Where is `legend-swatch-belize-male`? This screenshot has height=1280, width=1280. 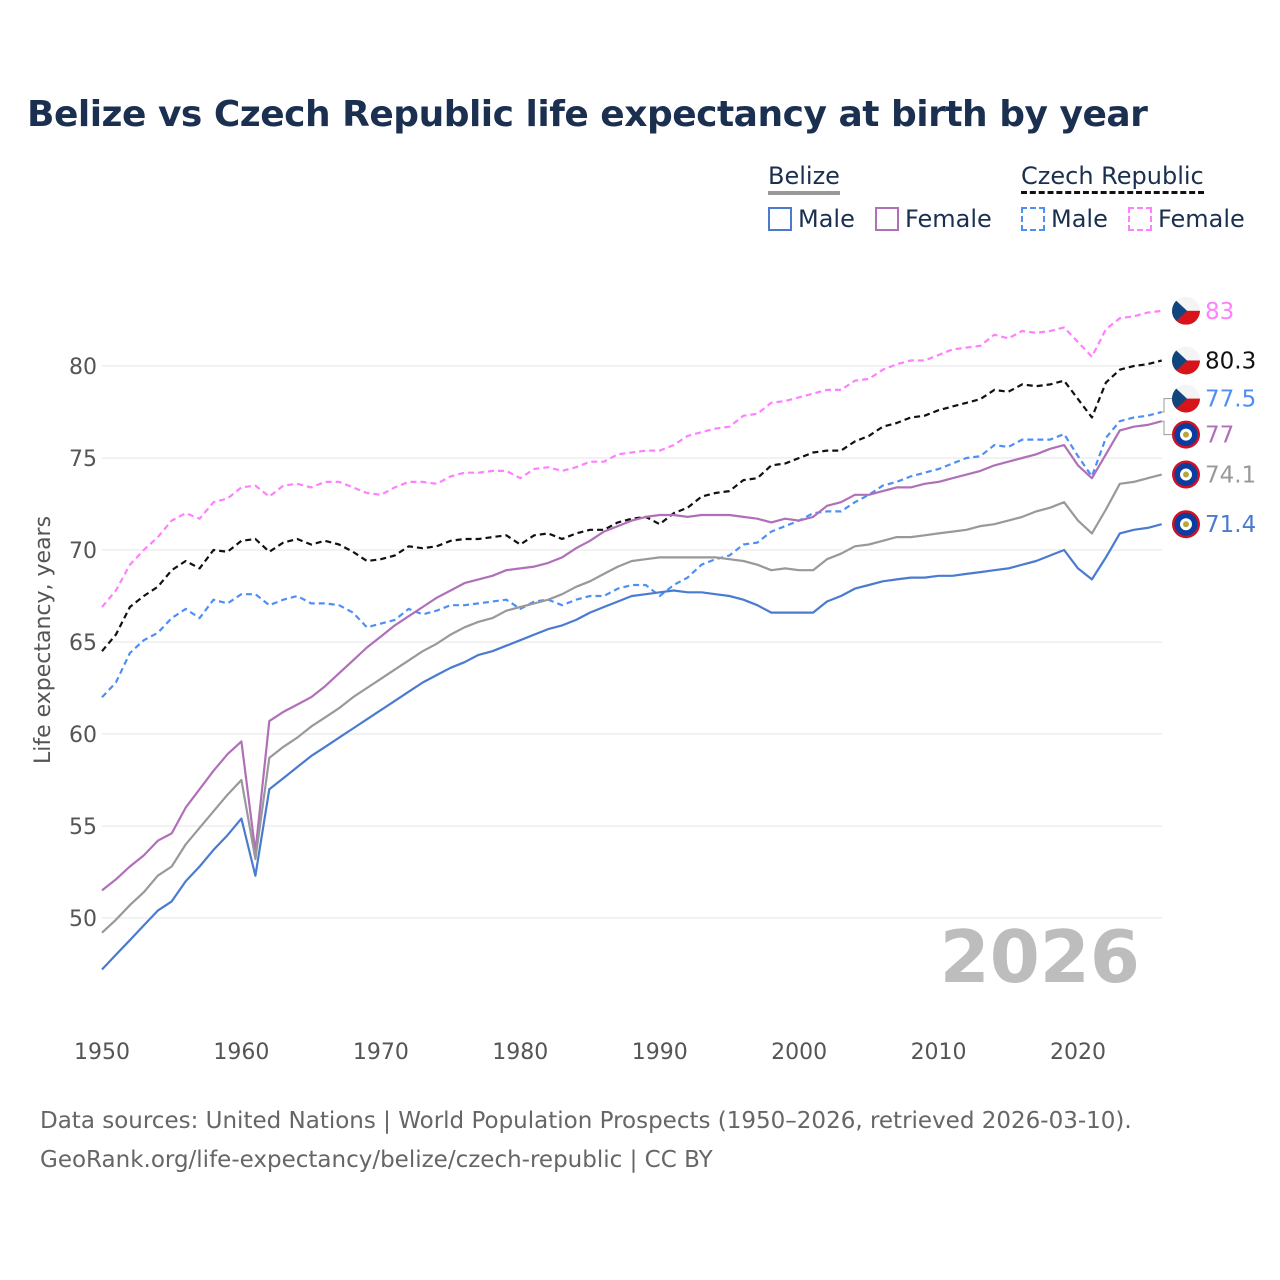
legend-swatch-belize-male is located at coordinates (780, 219).